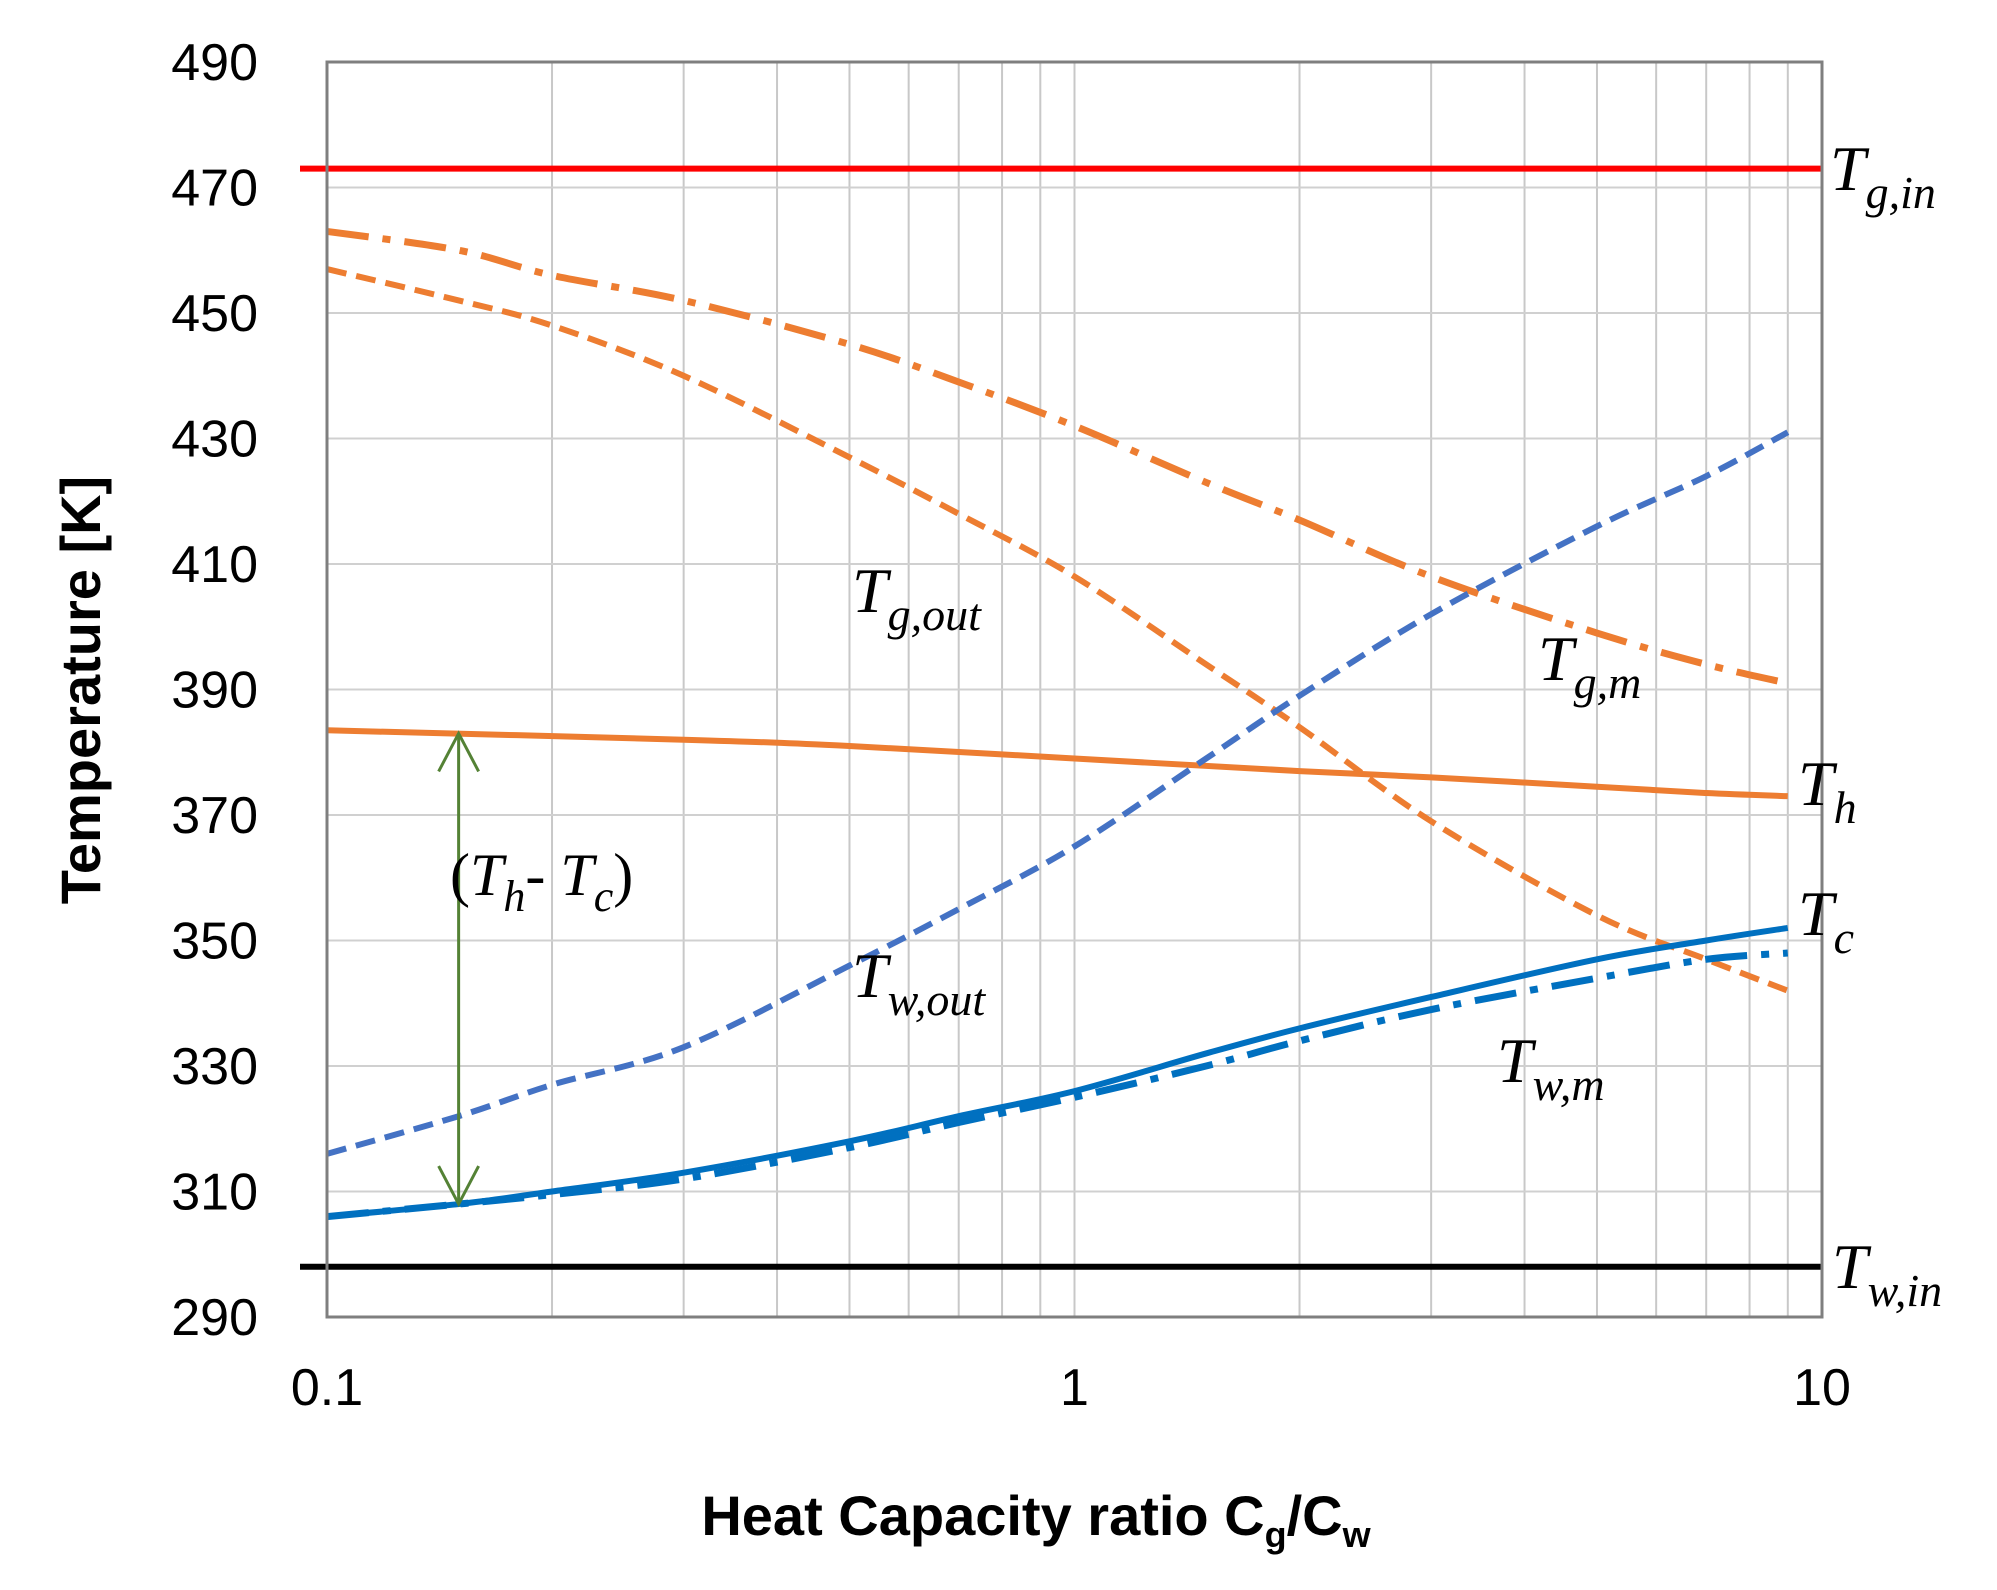  Describe the element at coordinates (1315, 1515) in the screenshot. I see `x-axis-title-mid: /C` at that location.